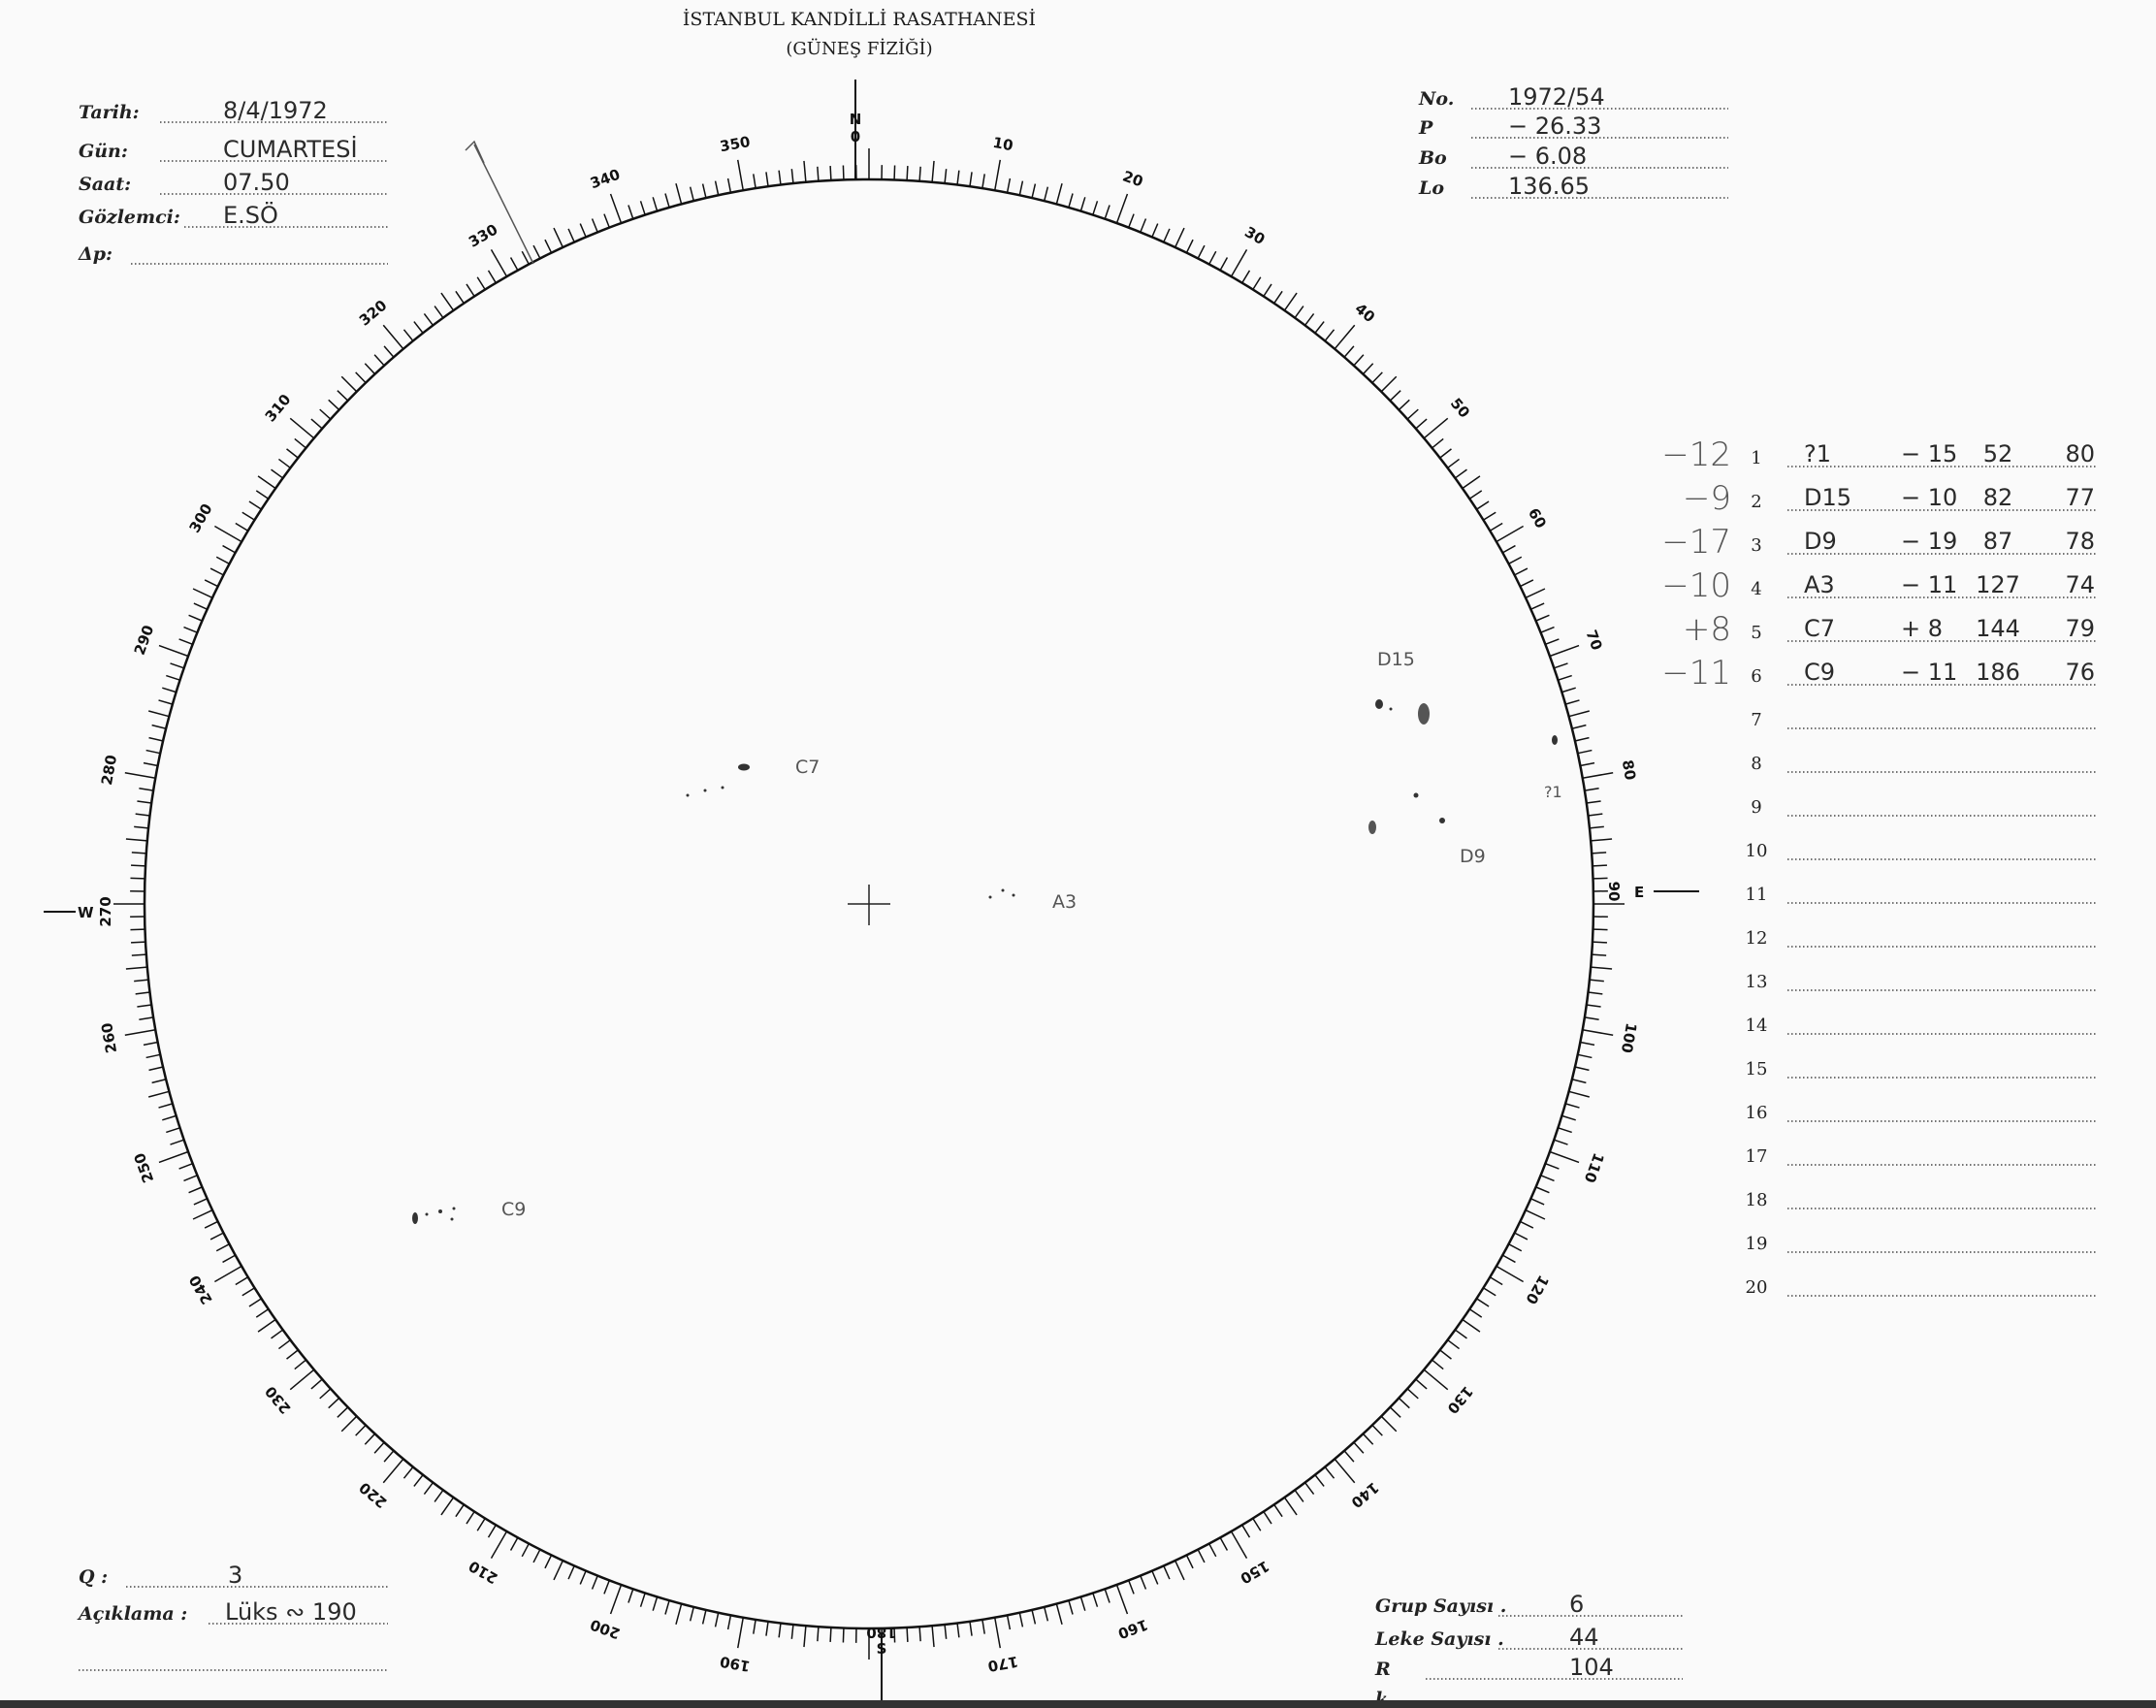  Describe the element at coordinates (856, 119) in the screenshot. I see `north-label: N` at that location.